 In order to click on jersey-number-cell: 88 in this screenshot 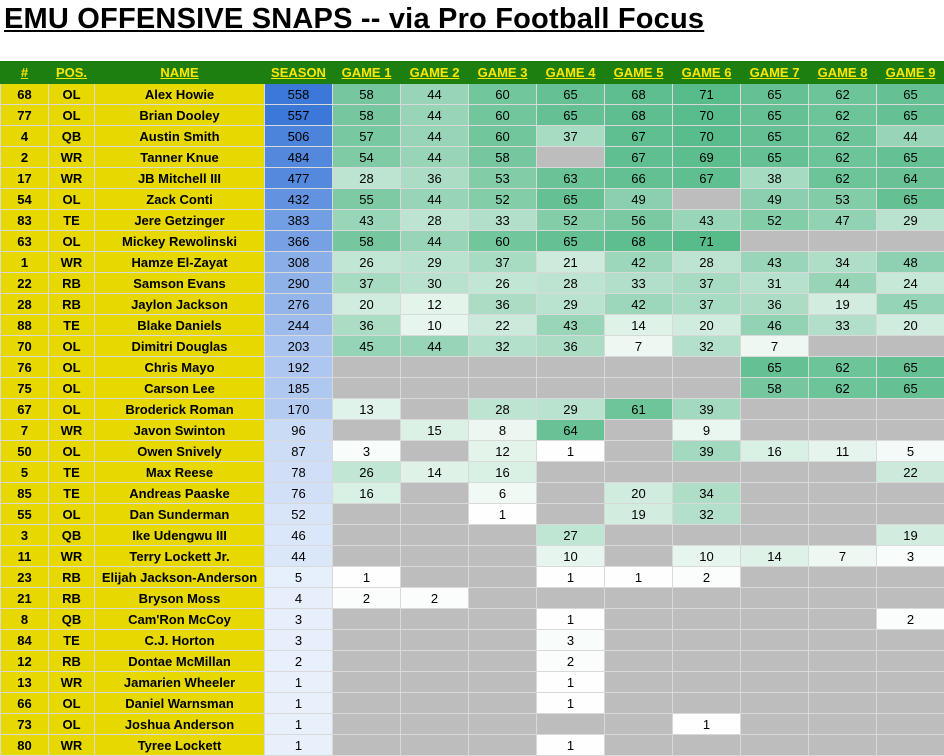, I will do `click(25, 325)`.